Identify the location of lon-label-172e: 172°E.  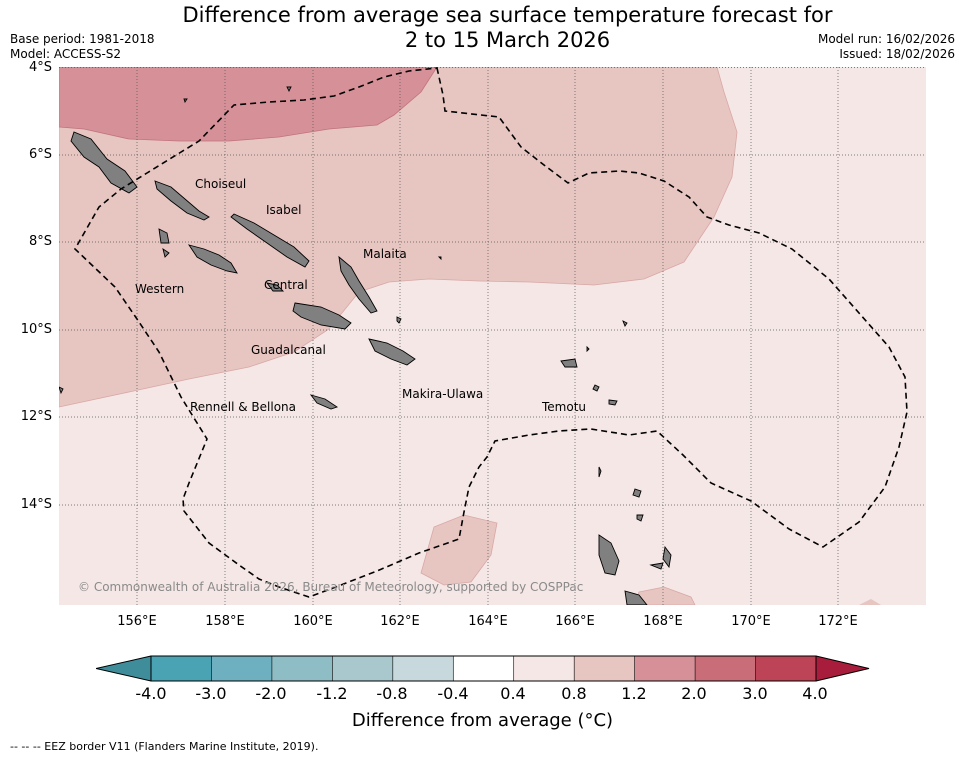
(838, 621).